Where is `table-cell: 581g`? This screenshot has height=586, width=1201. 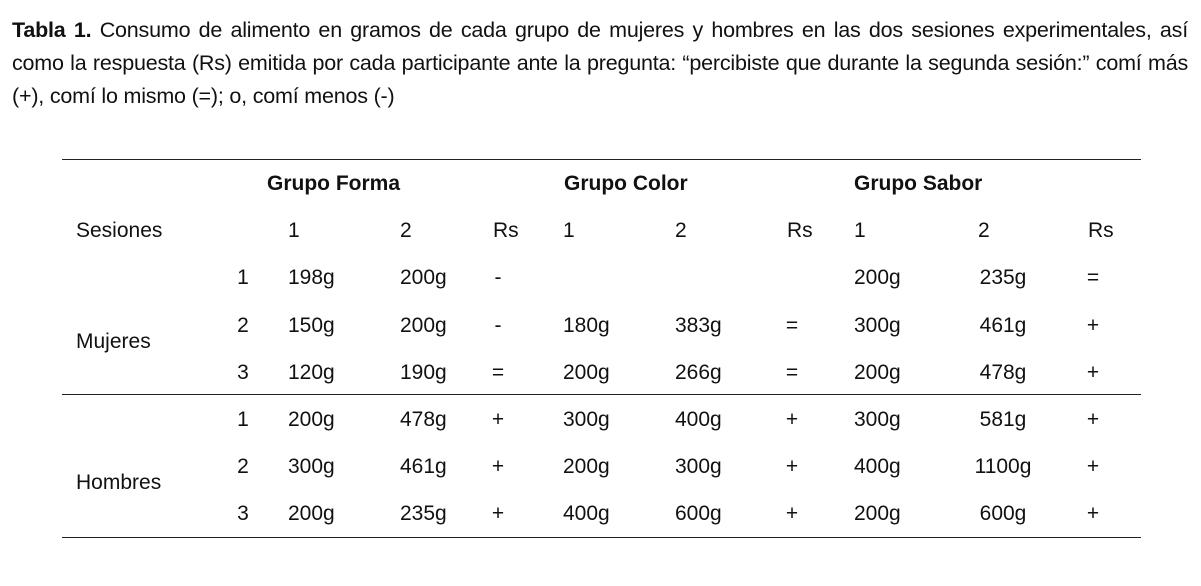 table-cell: 581g is located at coordinates (1003, 419).